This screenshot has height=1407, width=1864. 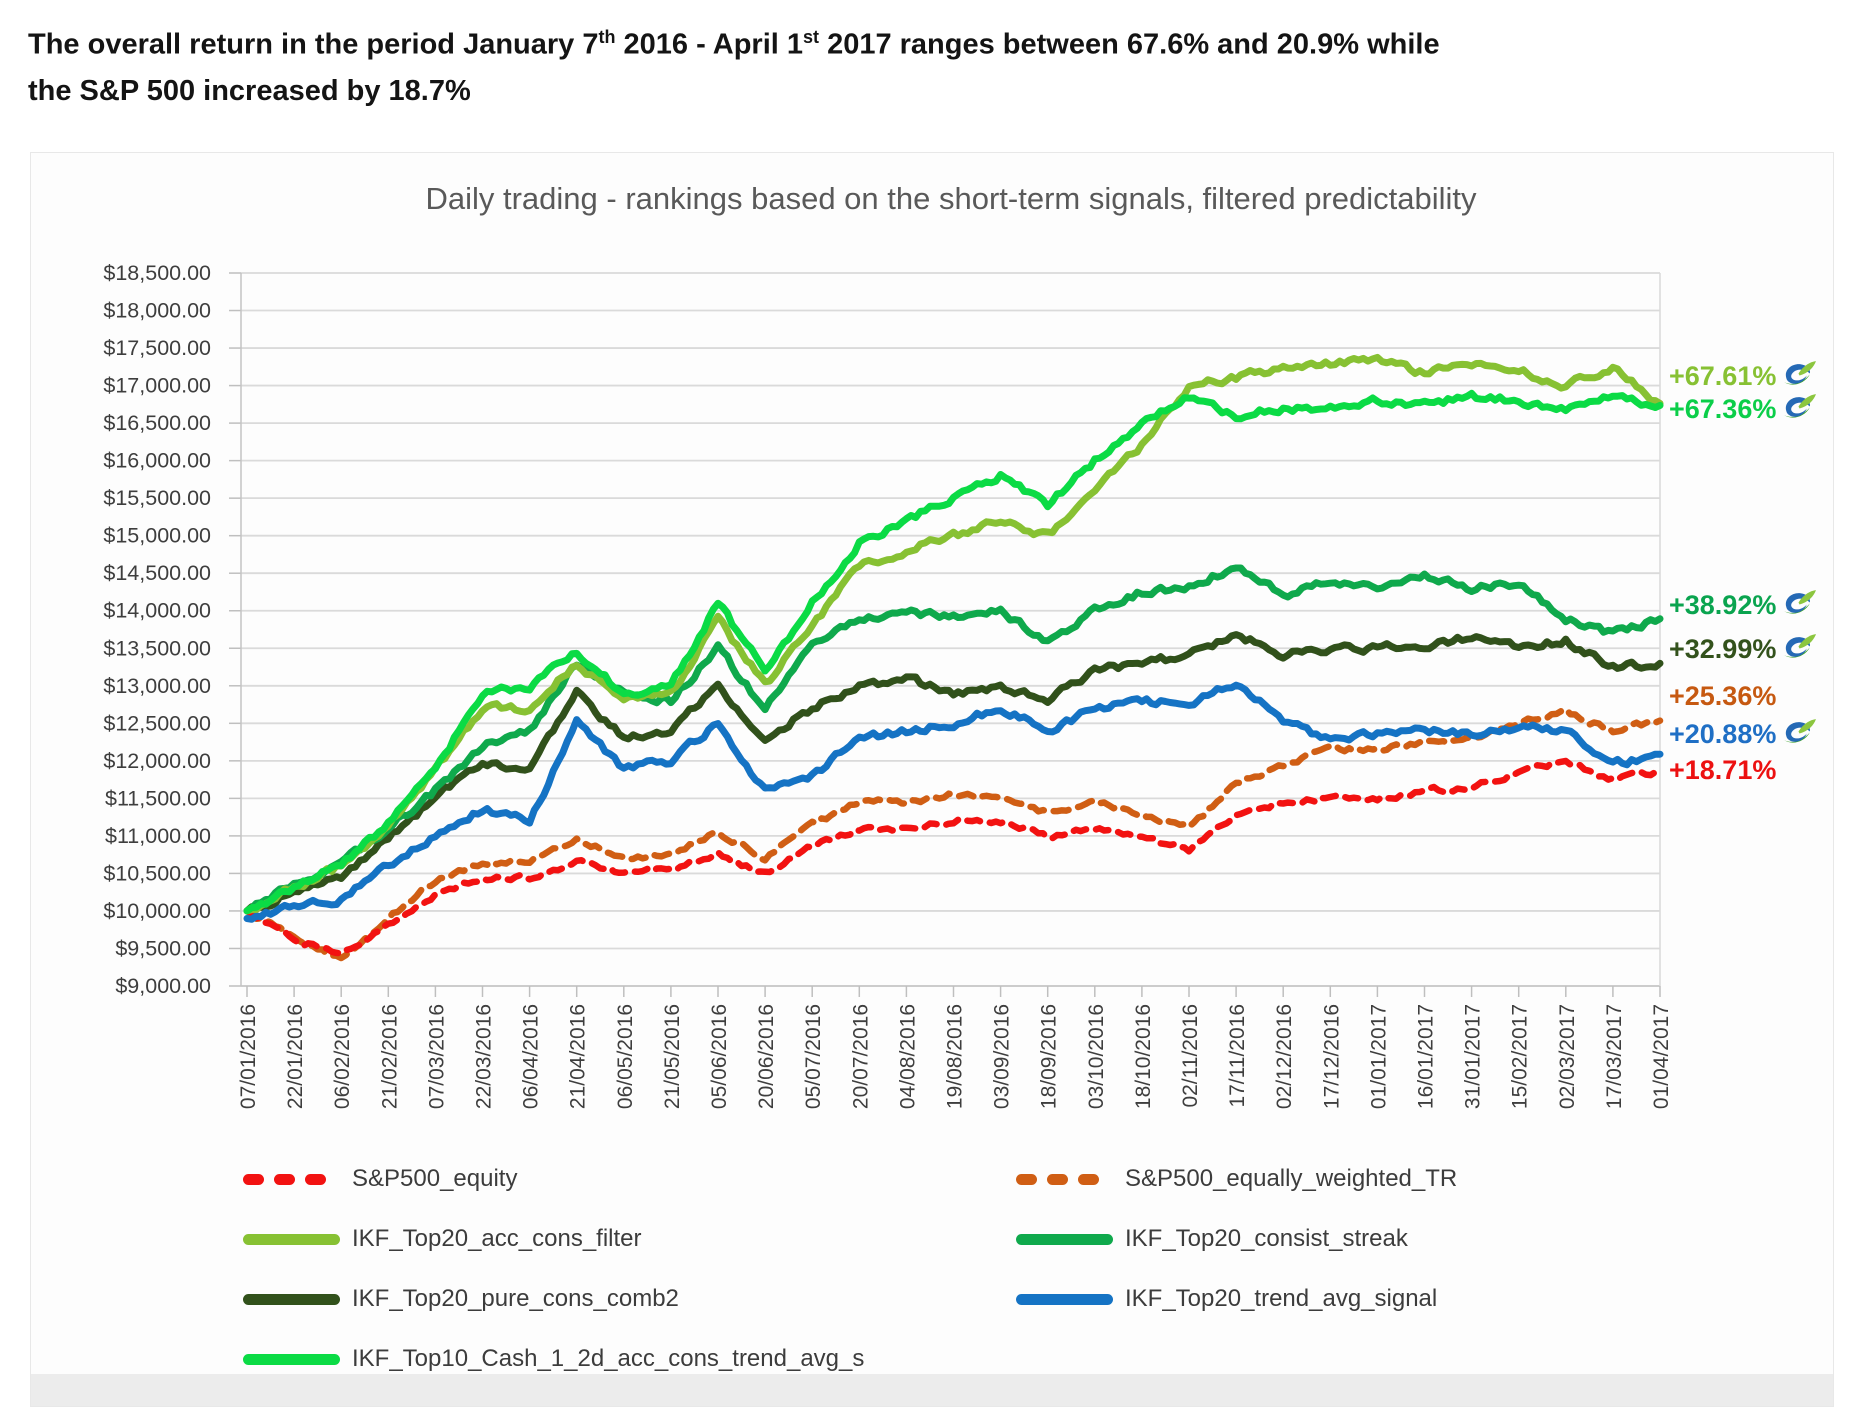 I want to click on y-axis-label: $16,500.00, so click(x=157, y=423).